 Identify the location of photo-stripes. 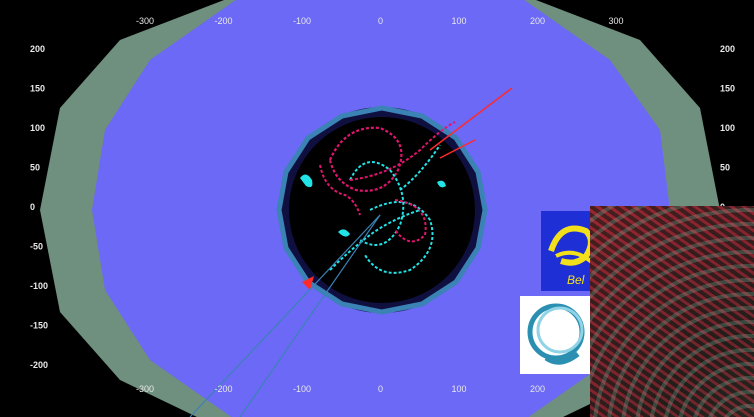
(672, 311).